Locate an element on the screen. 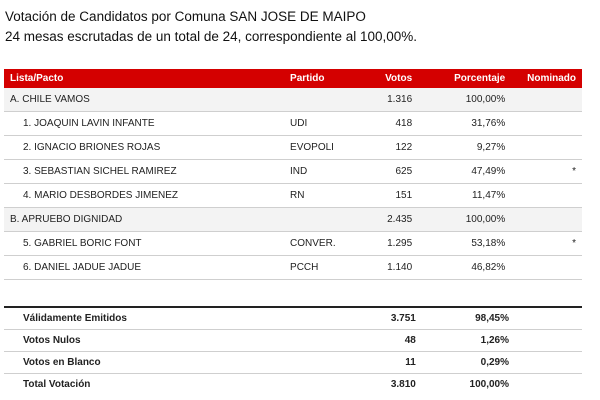 The height and width of the screenshot is (400, 600). pacto-name: B. APRUEBO DIGNIDAD is located at coordinates (144, 219).